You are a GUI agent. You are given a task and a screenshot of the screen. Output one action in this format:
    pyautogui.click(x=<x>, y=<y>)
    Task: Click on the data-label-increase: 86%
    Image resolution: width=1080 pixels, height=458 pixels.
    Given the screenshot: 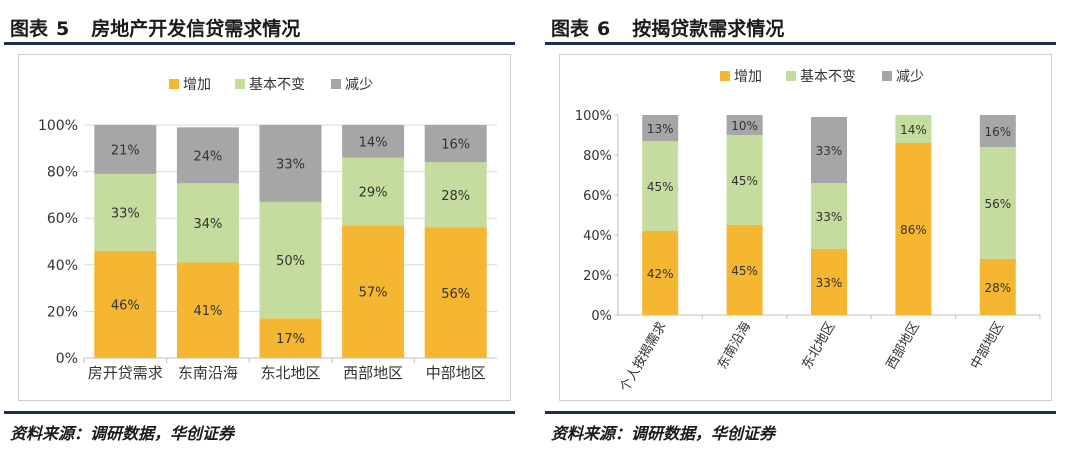 What is the action you would take?
    pyautogui.click(x=913, y=230)
    